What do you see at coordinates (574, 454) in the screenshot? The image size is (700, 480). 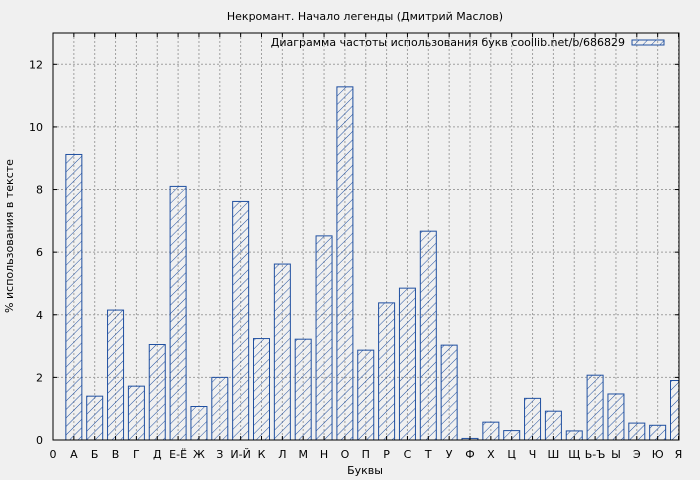 I see `x-tick-label: Щ` at bounding box center [574, 454].